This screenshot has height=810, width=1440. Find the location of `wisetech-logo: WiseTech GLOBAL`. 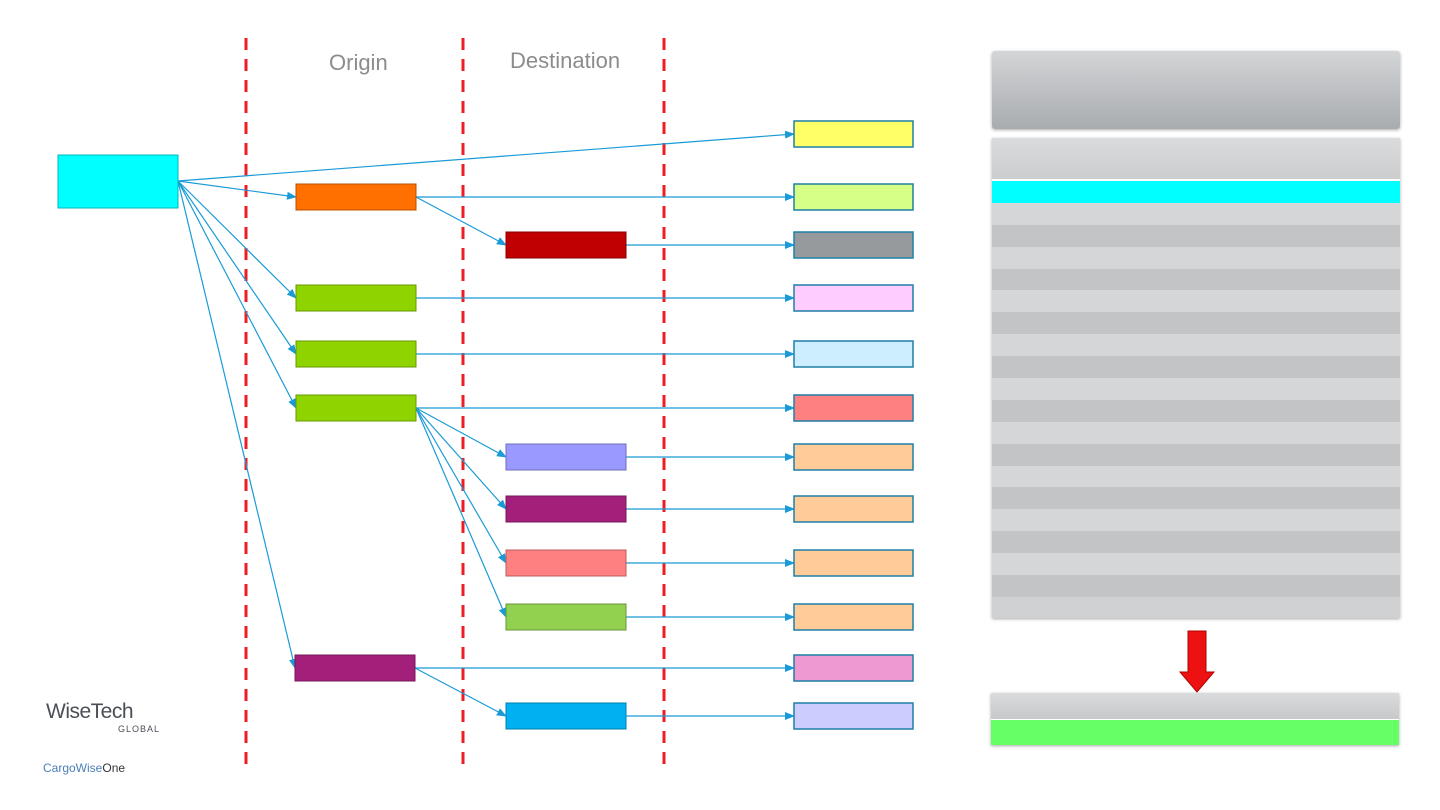

wisetech-logo: WiseTech GLOBAL is located at coordinates (102, 717).